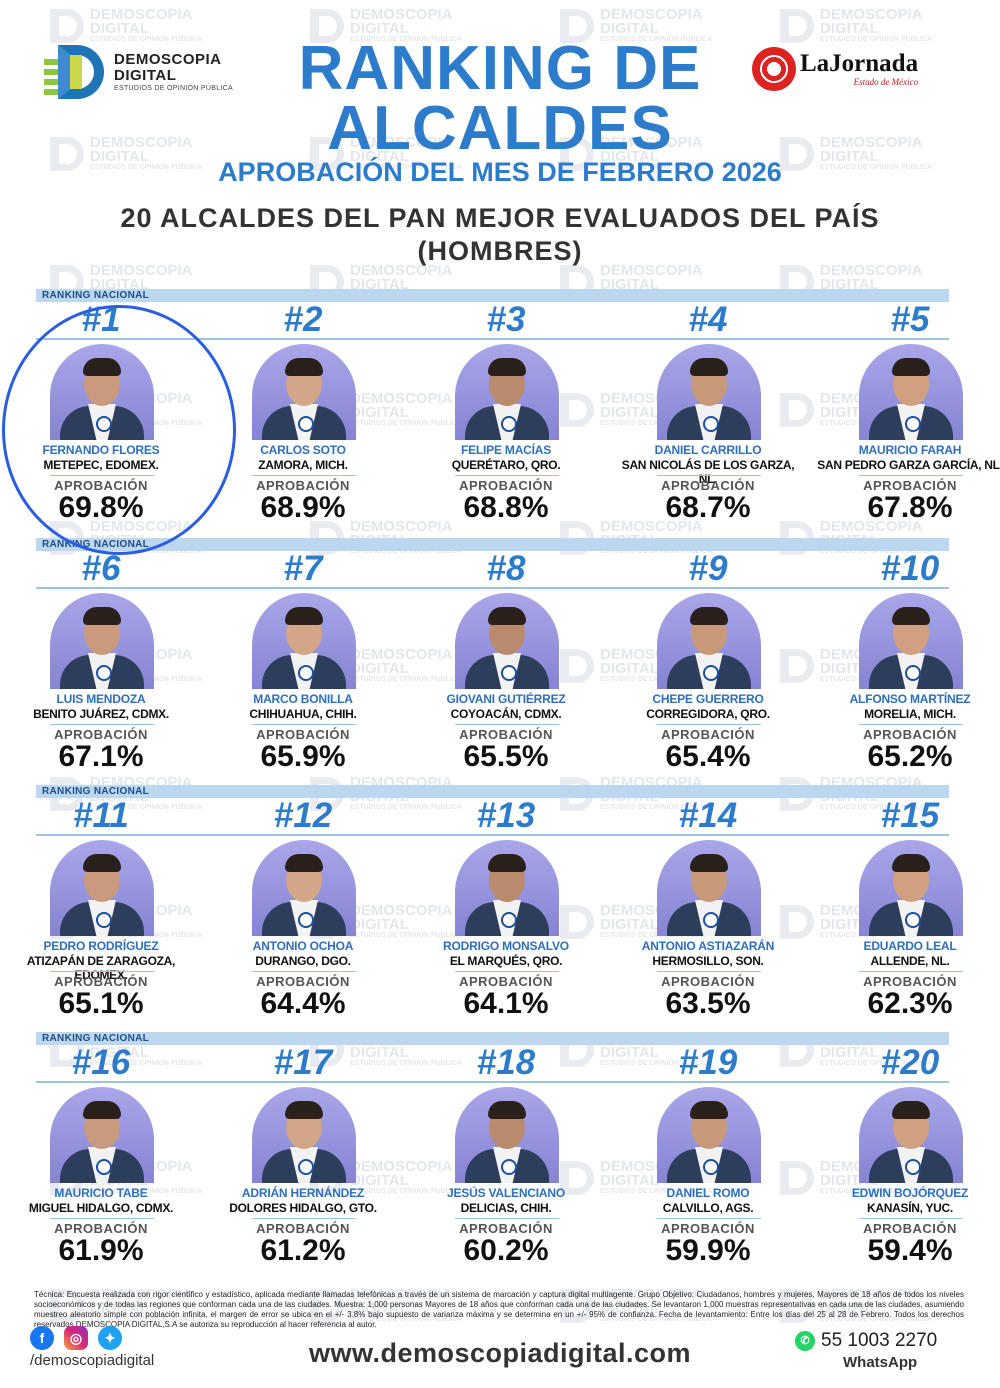 The width and height of the screenshot is (1000, 1388). What do you see at coordinates (910, 1003) in the screenshot?
I see `approval-value: 62.3%` at bounding box center [910, 1003].